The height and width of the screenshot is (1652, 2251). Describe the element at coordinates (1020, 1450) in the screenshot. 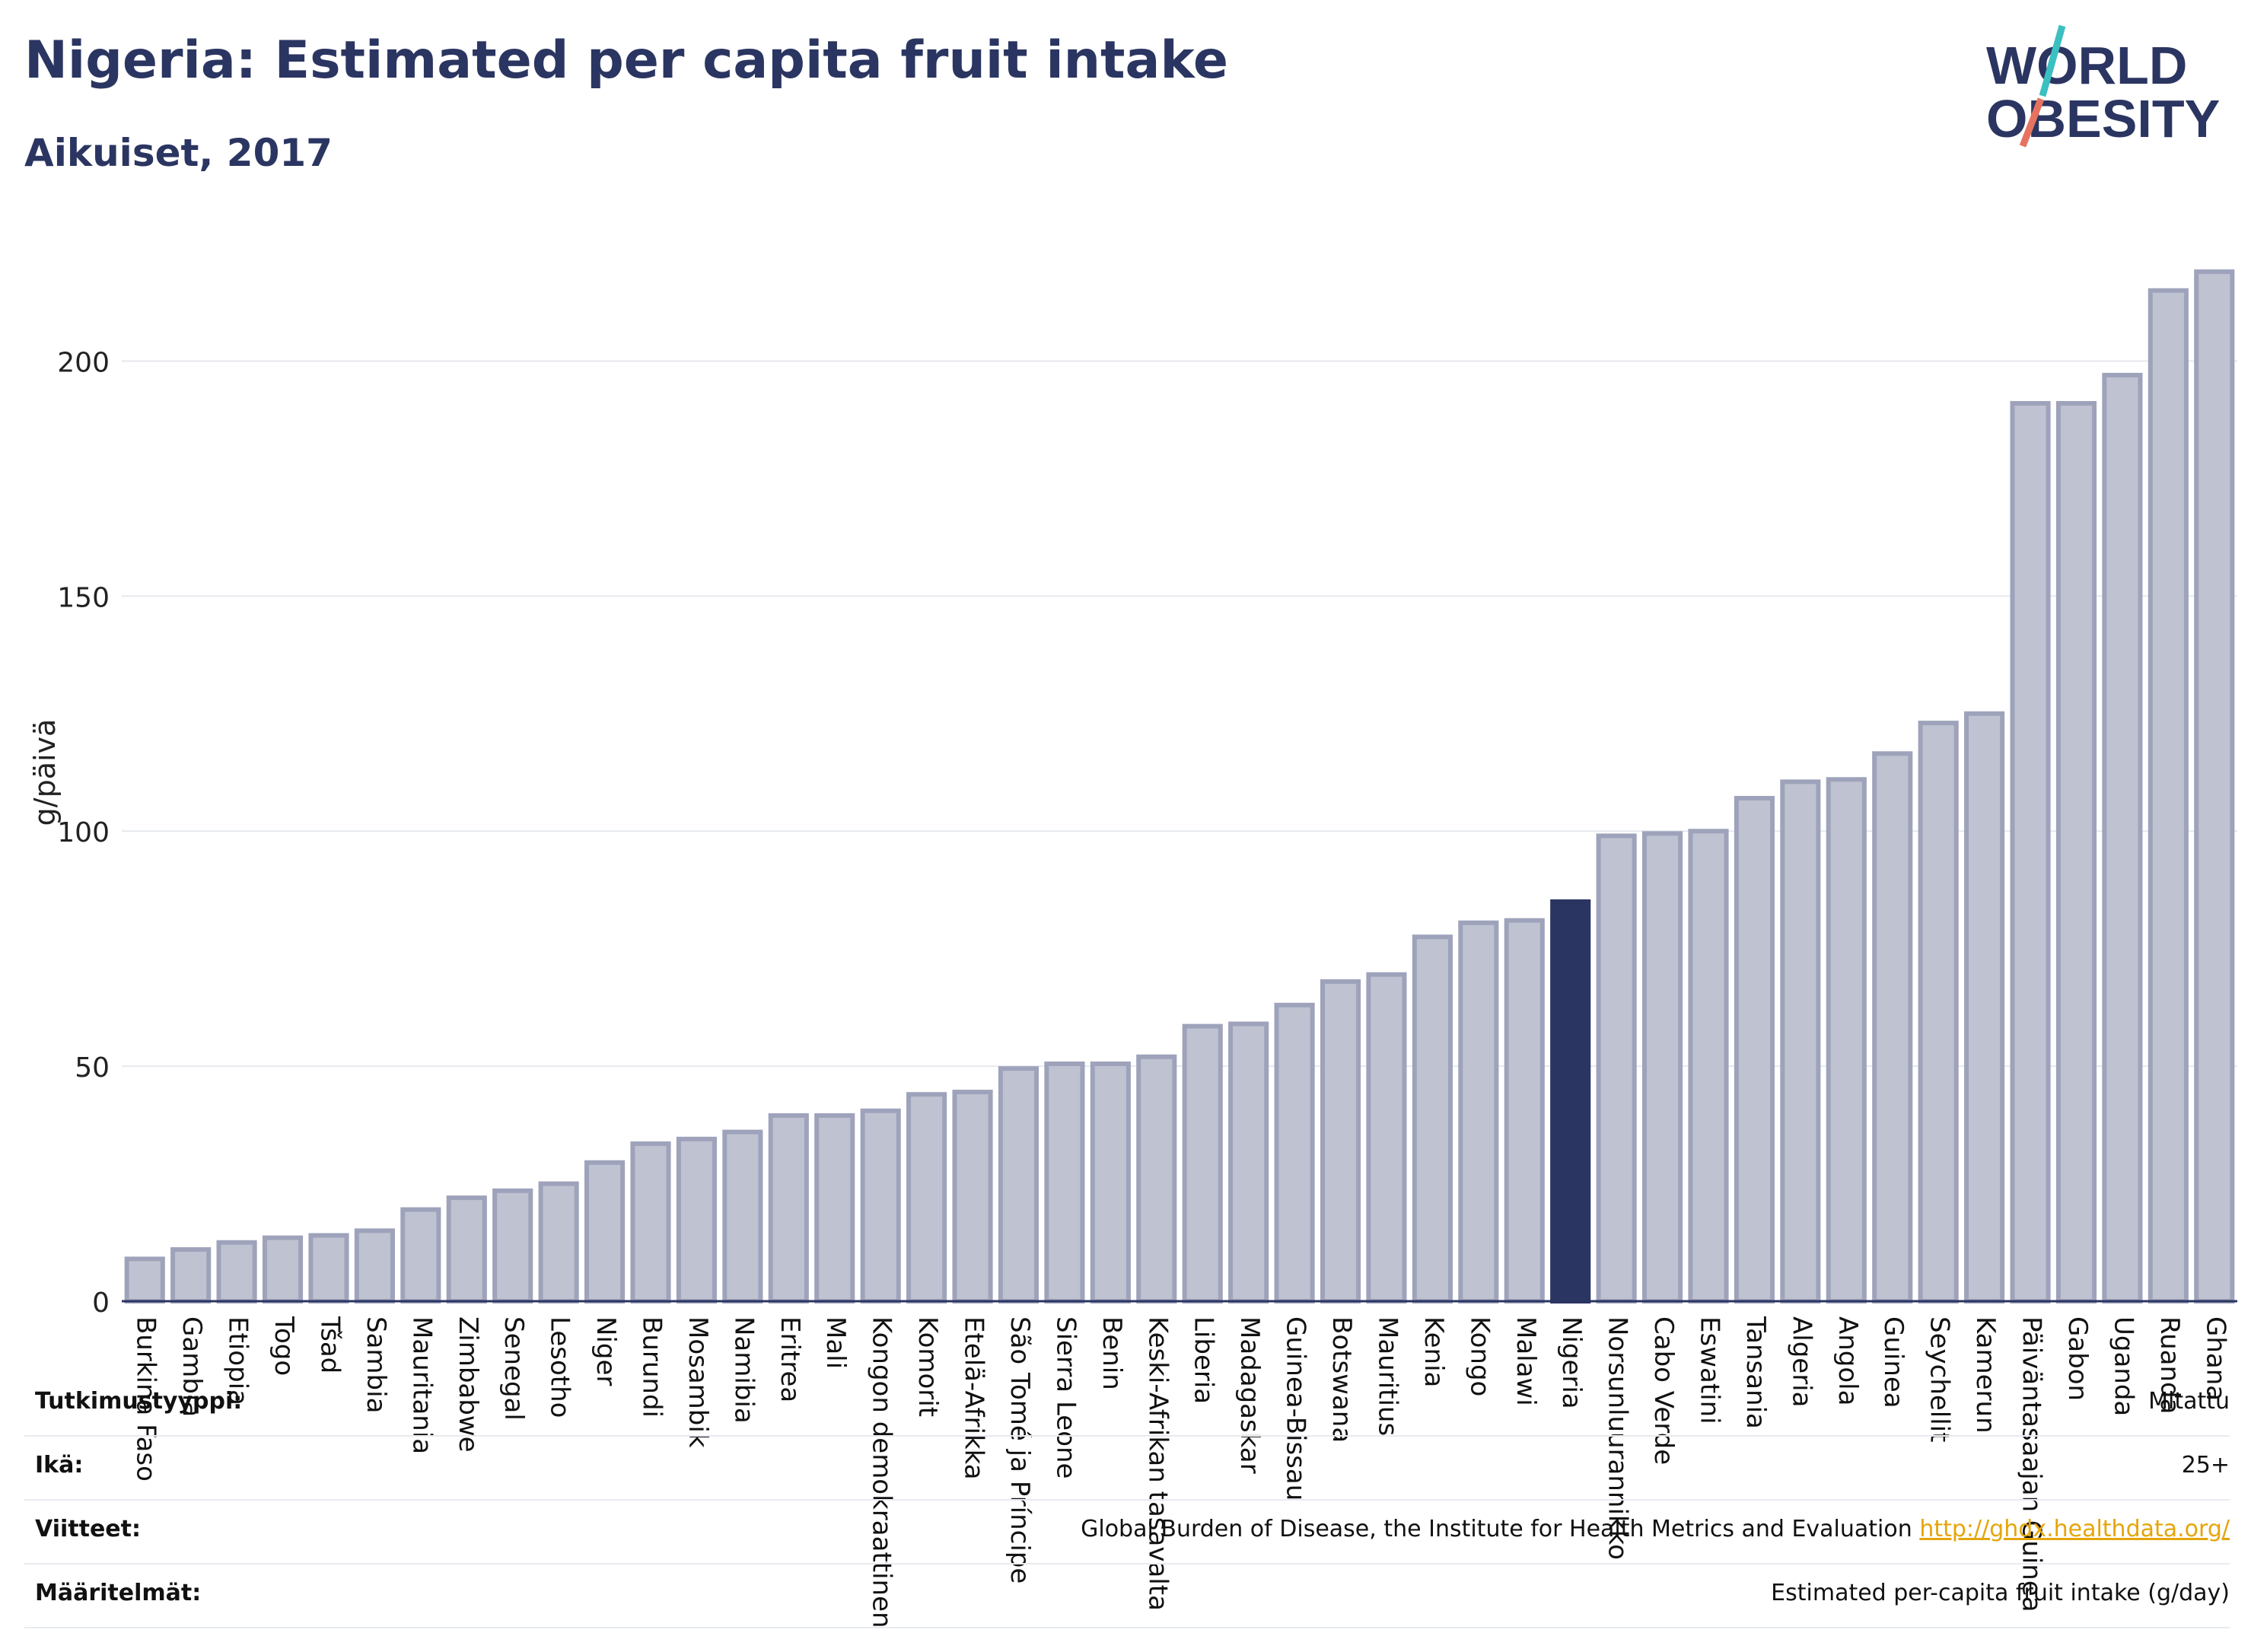

I see `x-tick-label: São Tomé ja Príncipe` at that location.